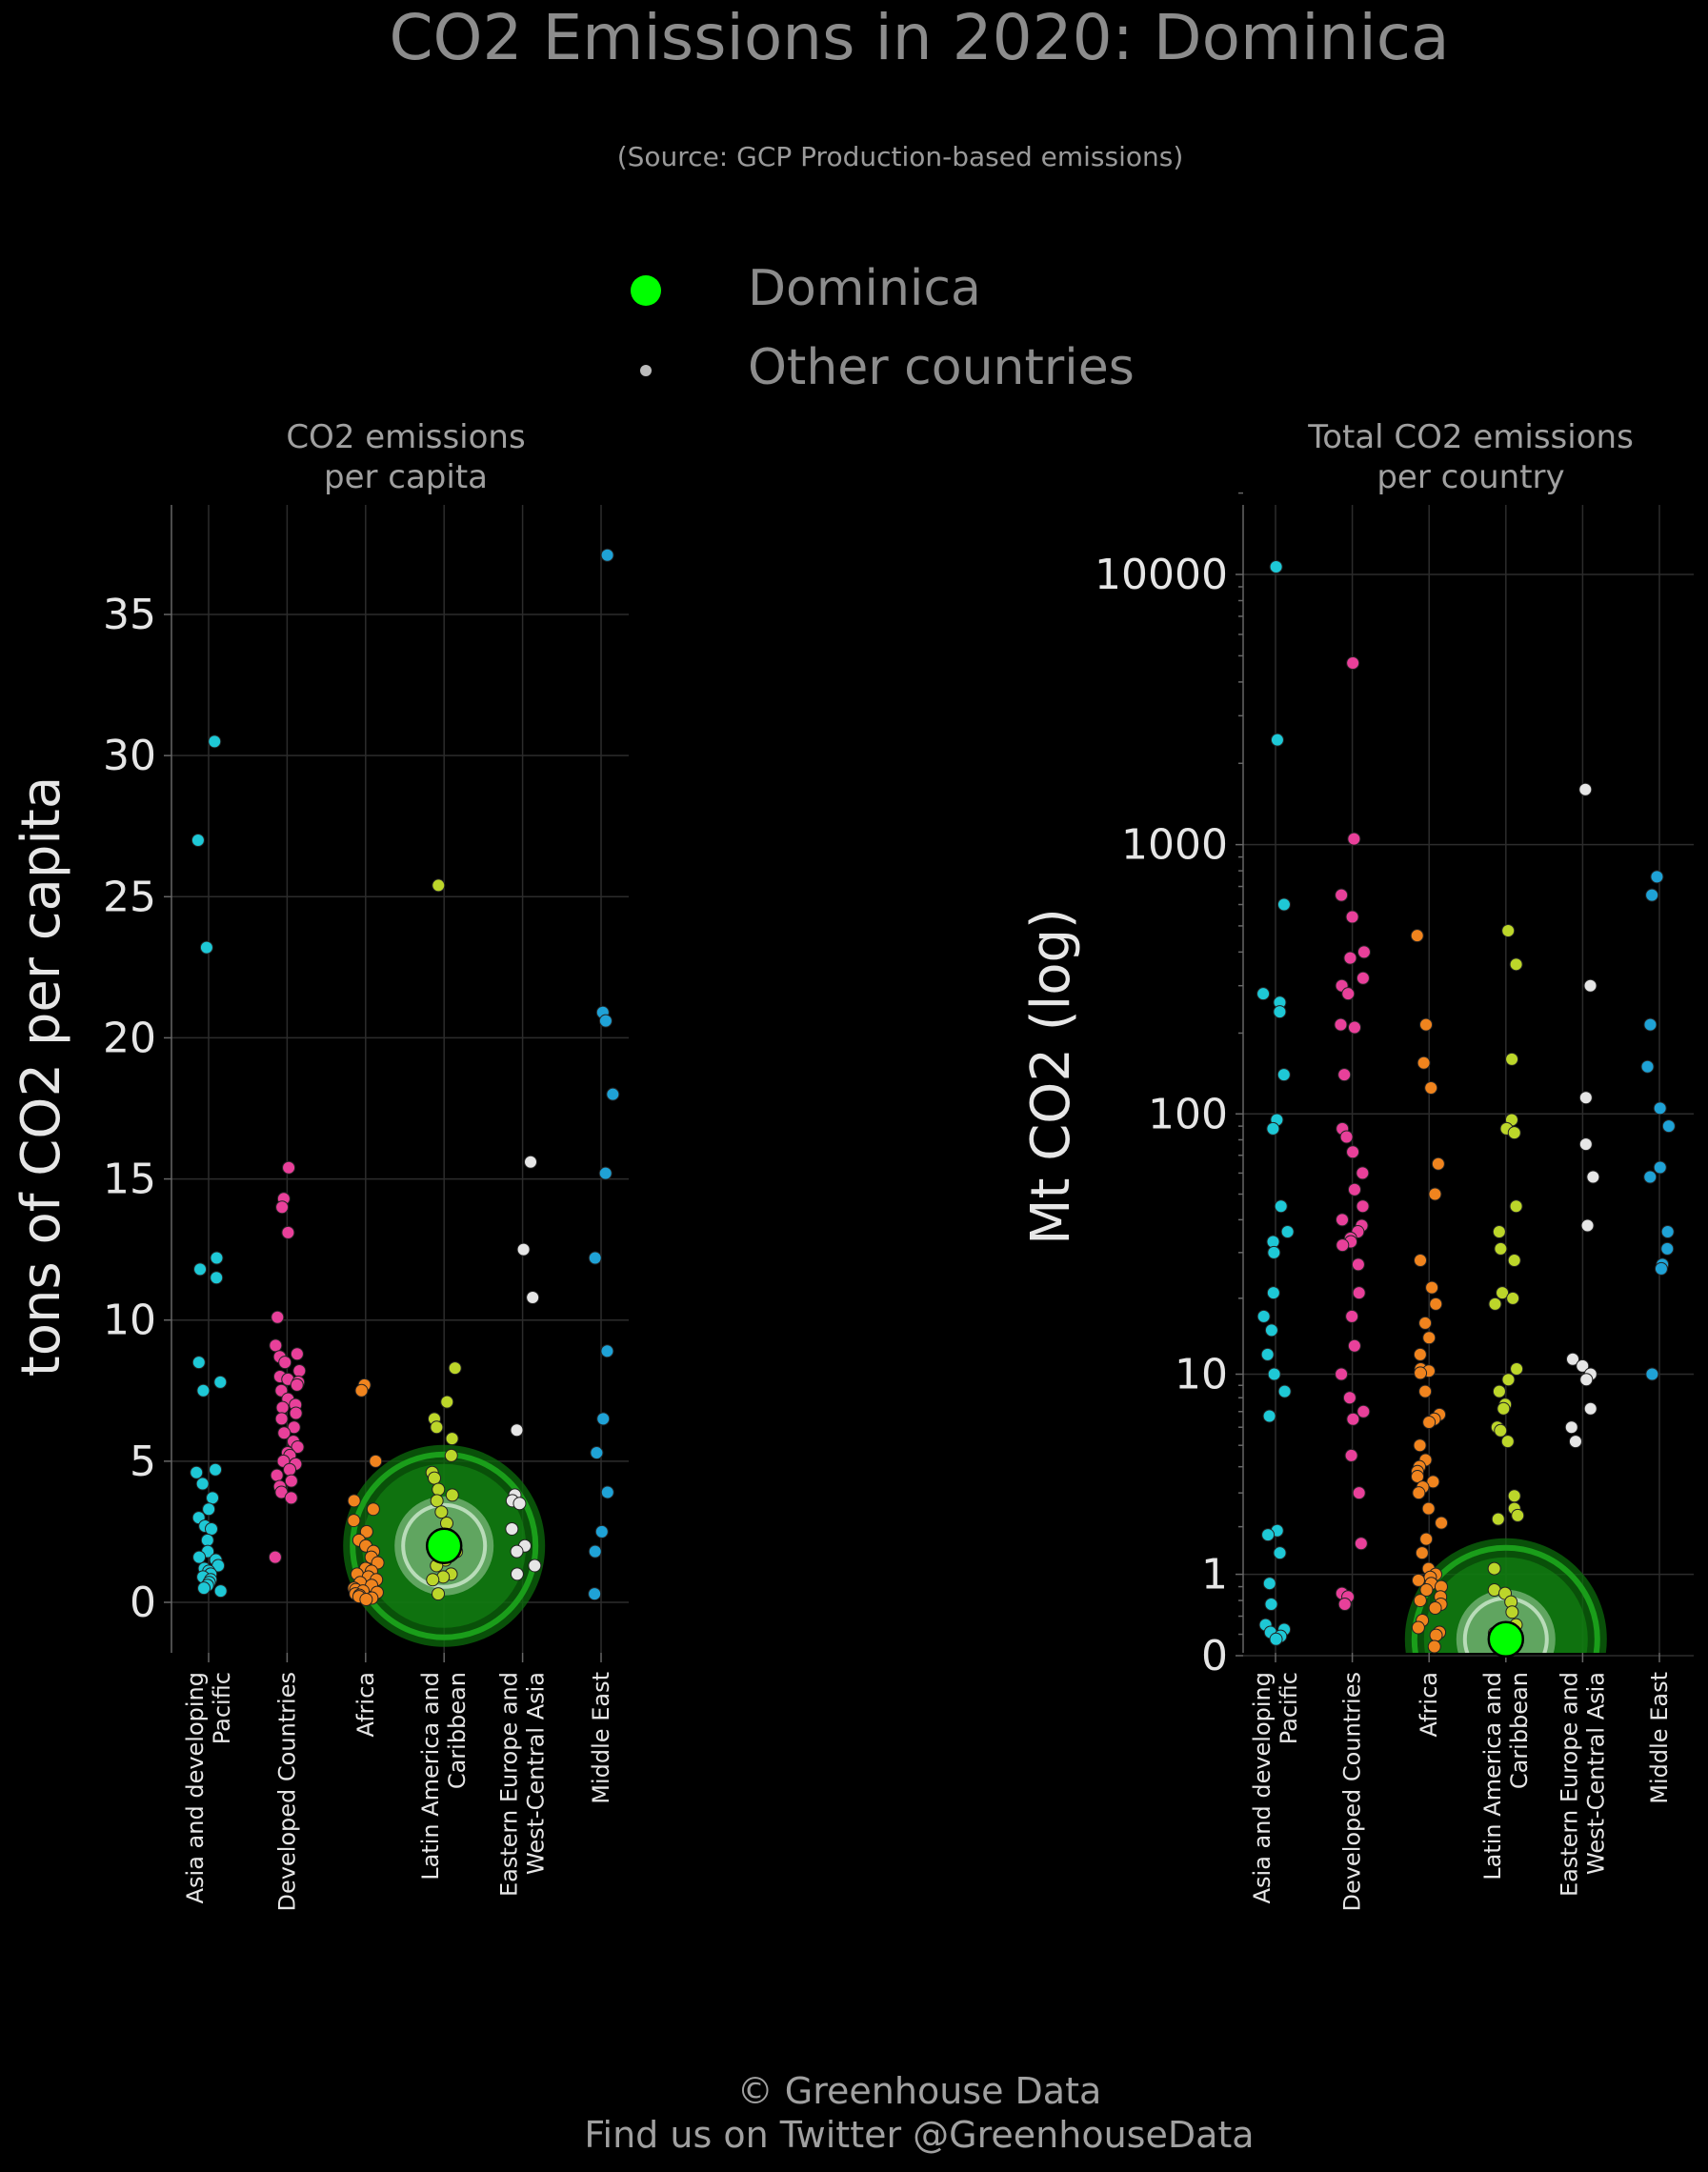 The image size is (1708, 2172). Describe the element at coordinates (1202, 1375) in the screenshot. I see `y-tick-label: 10` at that location.